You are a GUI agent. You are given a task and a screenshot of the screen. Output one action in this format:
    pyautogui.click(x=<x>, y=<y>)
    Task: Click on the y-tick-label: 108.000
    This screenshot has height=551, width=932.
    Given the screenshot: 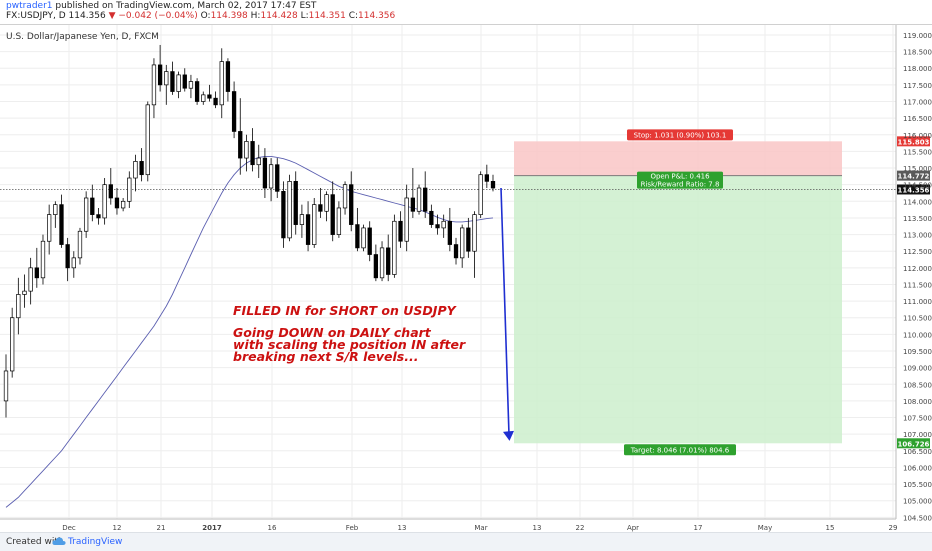 What is the action you would take?
    pyautogui.click(x=917, y=402)
    